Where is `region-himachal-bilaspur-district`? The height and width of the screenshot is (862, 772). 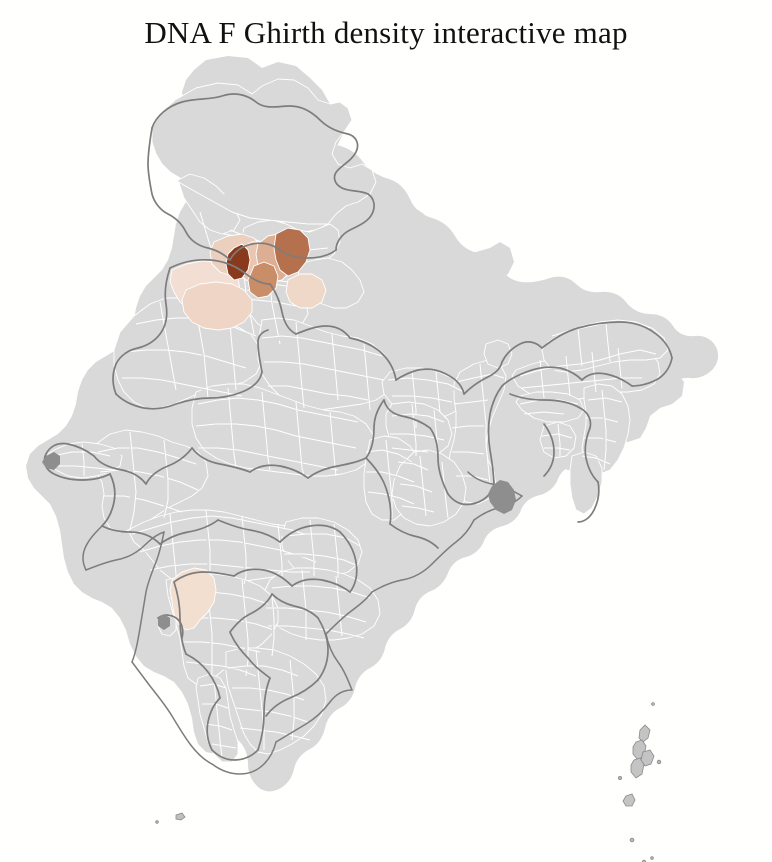
region-himachal-bilaspur-district is located at coordinates (238, 262).